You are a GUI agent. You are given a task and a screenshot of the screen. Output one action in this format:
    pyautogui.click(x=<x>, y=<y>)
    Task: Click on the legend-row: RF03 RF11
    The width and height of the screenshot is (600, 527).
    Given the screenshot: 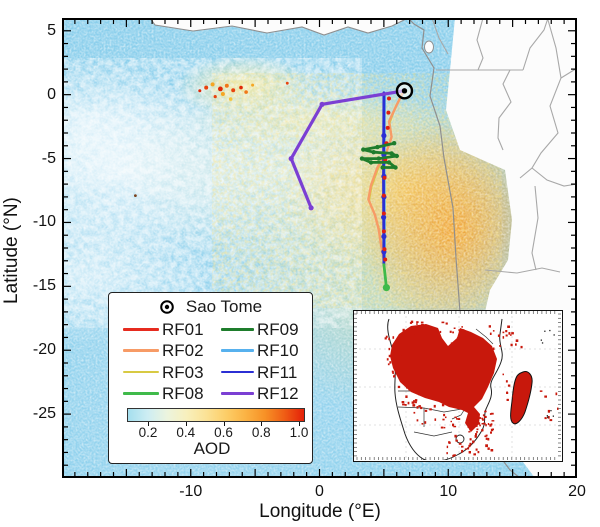 What is the action you would take?
    pyautogui.click(x=210, y=372)
    